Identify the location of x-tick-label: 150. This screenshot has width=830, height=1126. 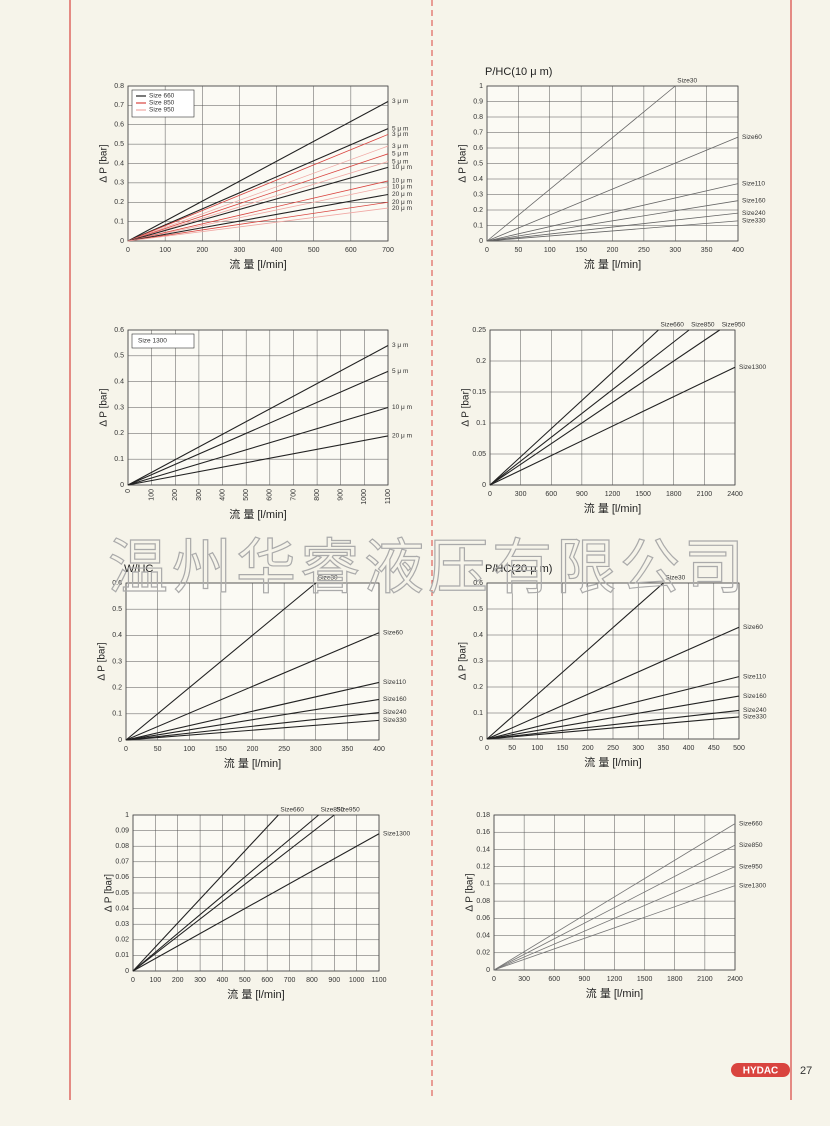
(581, 250).